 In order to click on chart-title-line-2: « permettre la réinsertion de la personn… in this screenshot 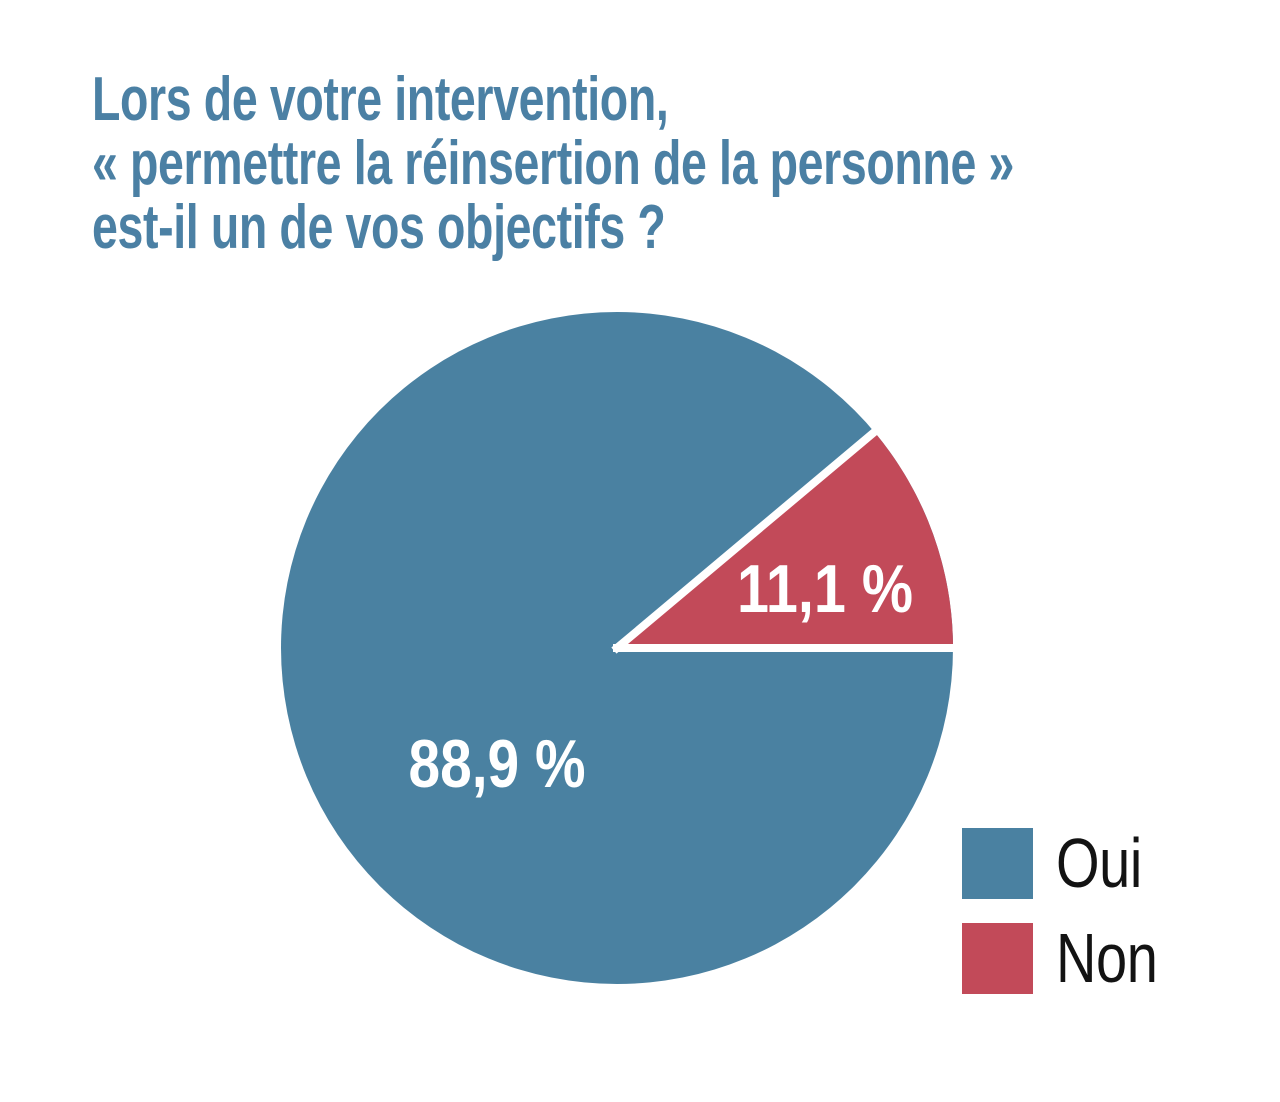, I will do `click(553, 163)`.